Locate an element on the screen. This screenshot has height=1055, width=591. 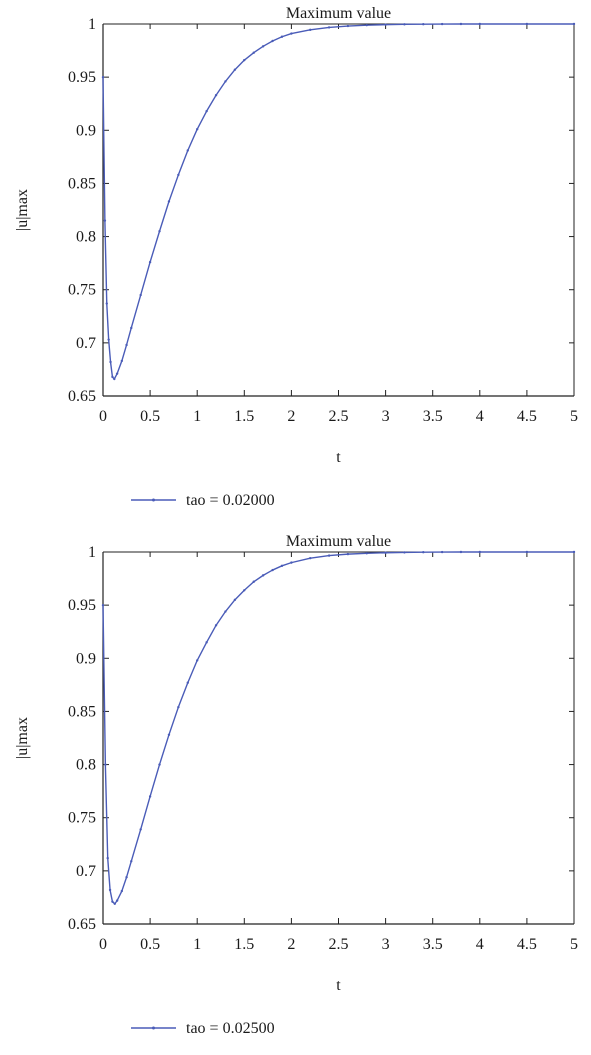
chart-2-x-tick-label: 5 is located at coordinates (574, 944).